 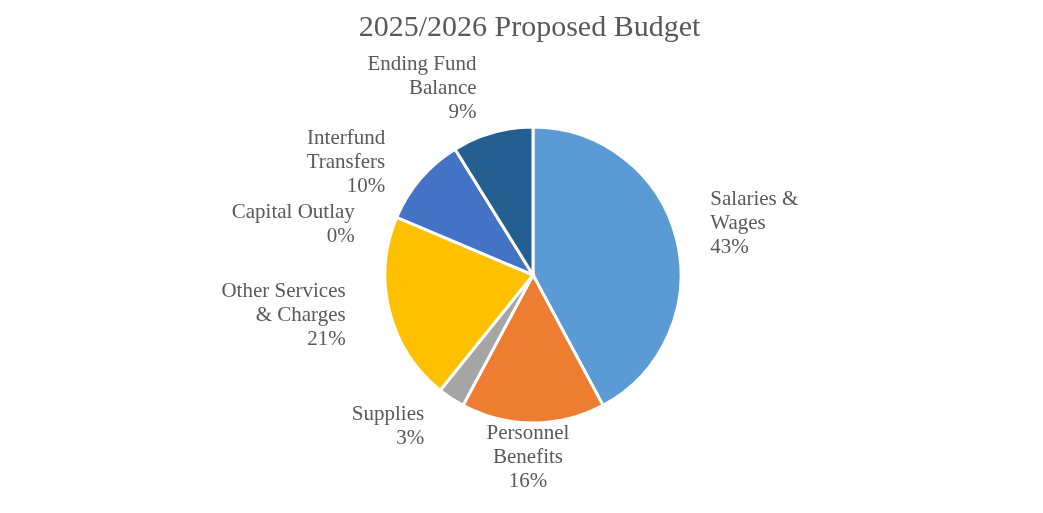 What do you see at coordinates (326, 337) in the screenshot?
I see `data-label: 21%` at bounding box center [326, 337].